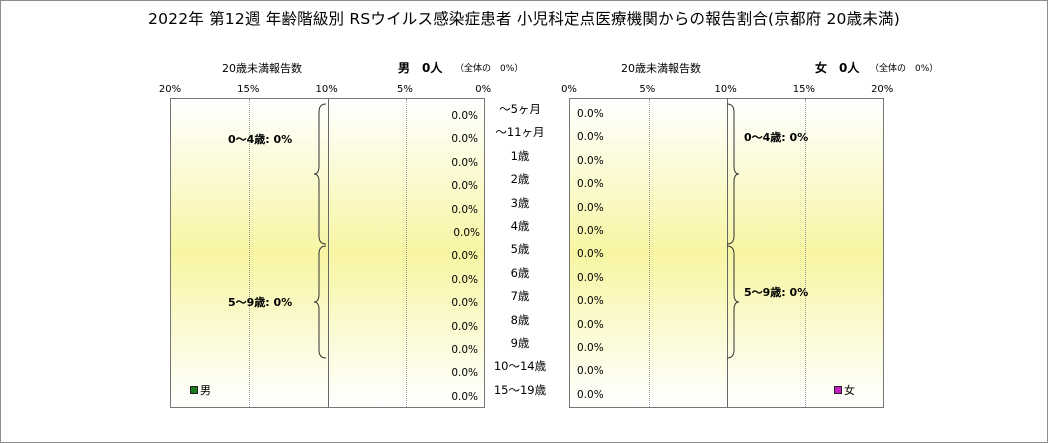 Image resolution: width=1048 pixels, height=443 pixels. Describe the element at coordinates (520, 132) in the screenshot. I see `age-category-label: ～11ヶ月` at that location.